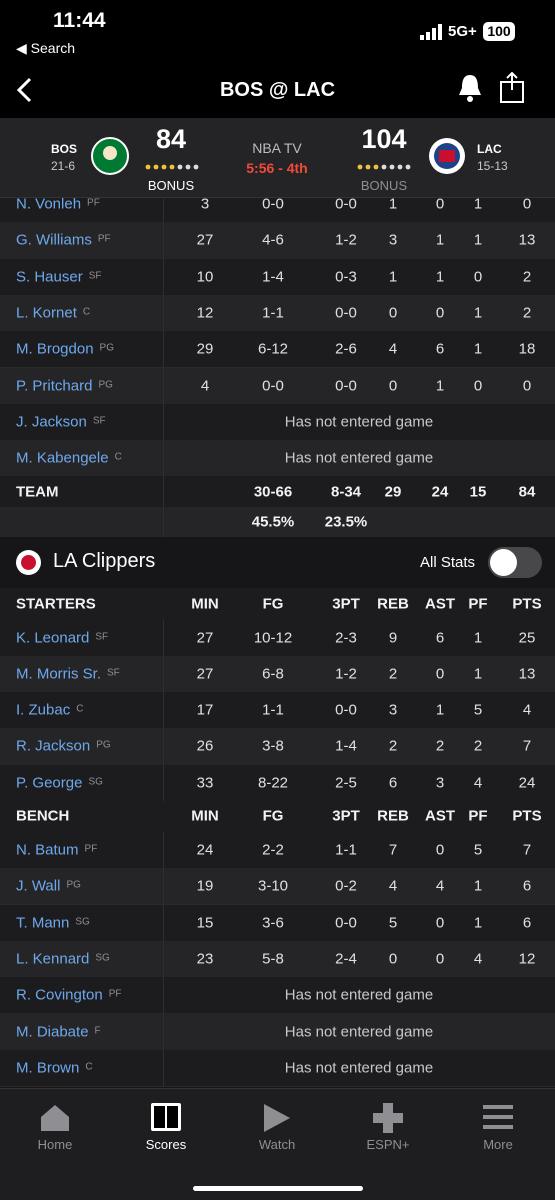 This screenshot has width=555, height=1200. I want to click on player-link: M. Brogdon PG, so click(65, 349).